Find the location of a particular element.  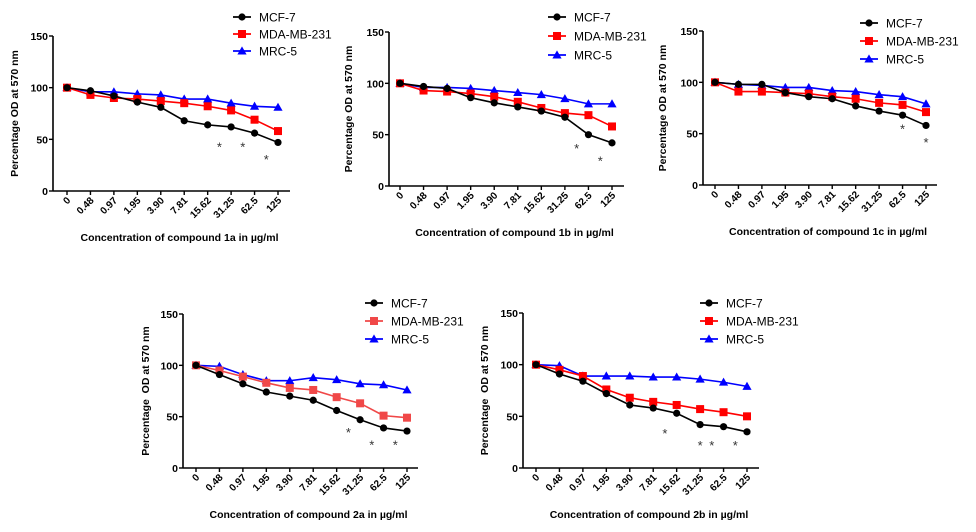

x-tick-label: 62.5 is located at coordinates (250, 206).